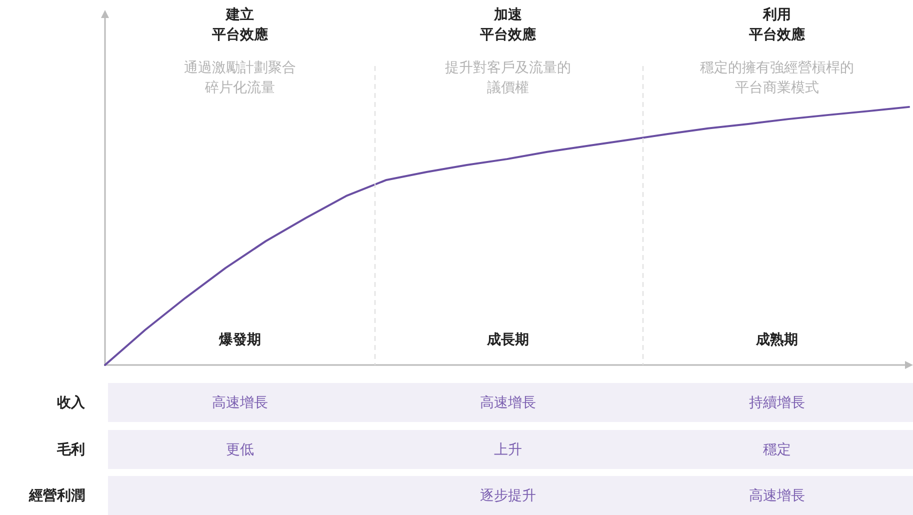 Image resolution: width=913 pixels, height=515 pixels. Describe the element at coordinates (71, 403) in the screenshot. I see `text: 收入` at that location.